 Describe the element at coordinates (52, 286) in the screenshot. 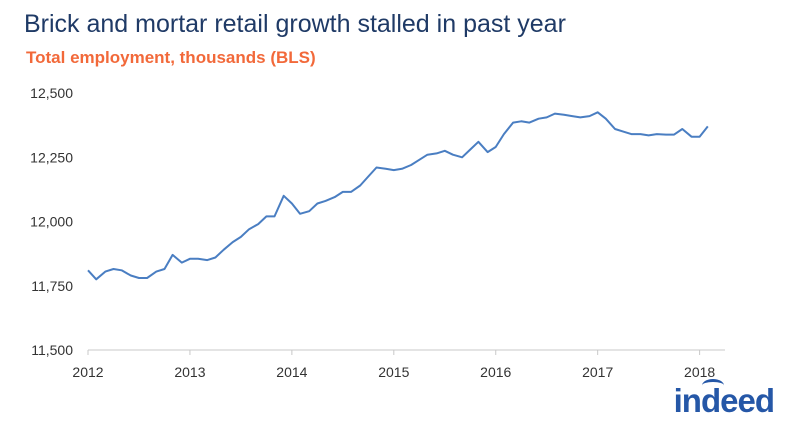

I see `y-tick-label: 11,750` at that location.